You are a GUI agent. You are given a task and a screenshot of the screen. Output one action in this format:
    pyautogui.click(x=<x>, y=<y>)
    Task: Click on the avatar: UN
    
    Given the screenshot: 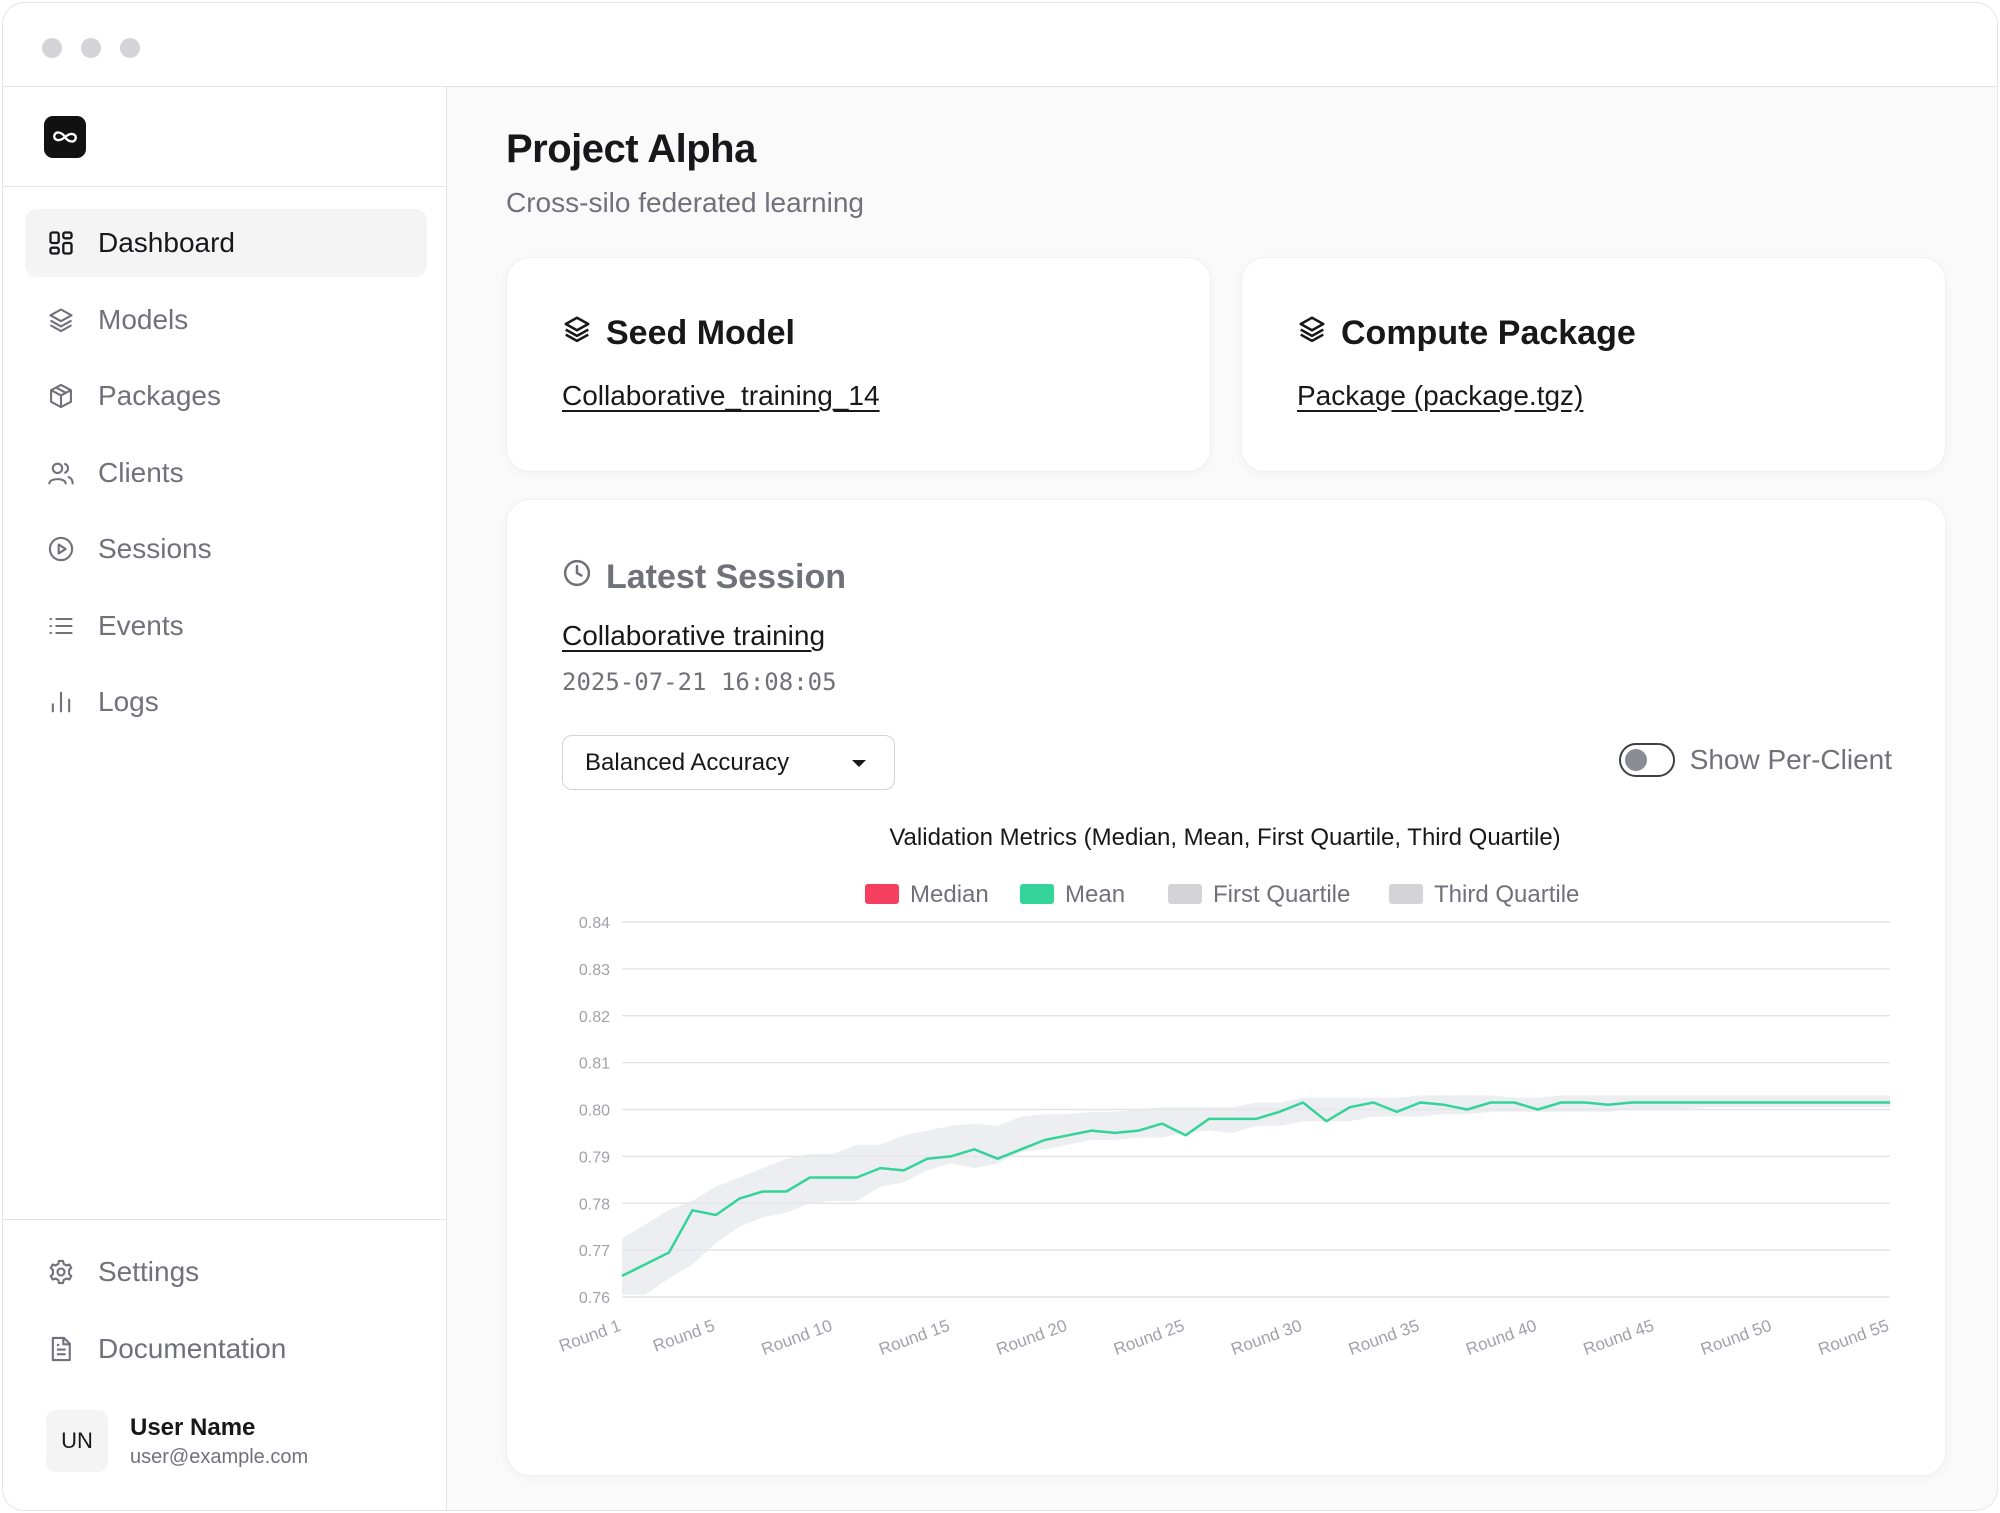 What is the action you would take?
    pyautogui.click(x=77, y=1441)
    